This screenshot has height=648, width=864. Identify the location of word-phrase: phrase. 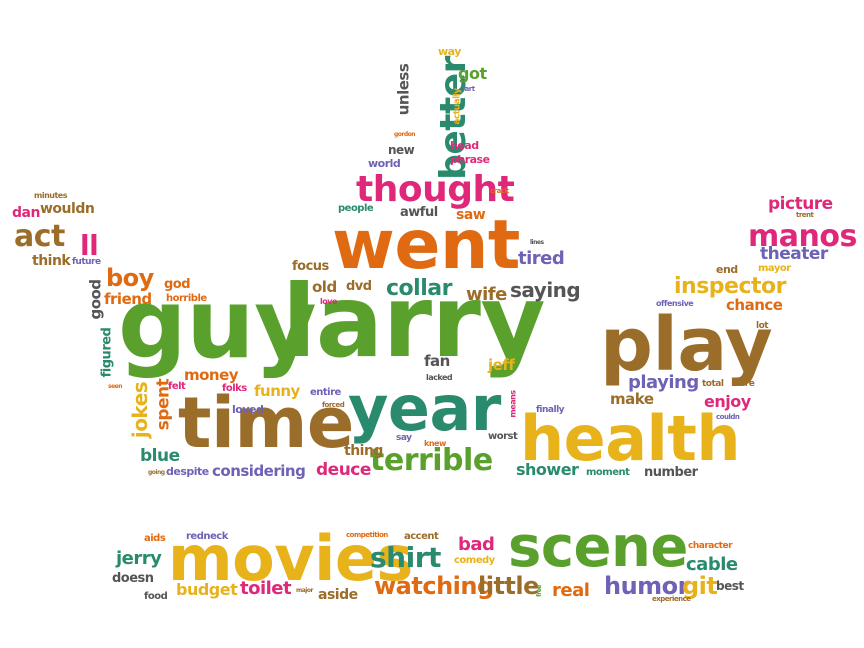
(470, 159).